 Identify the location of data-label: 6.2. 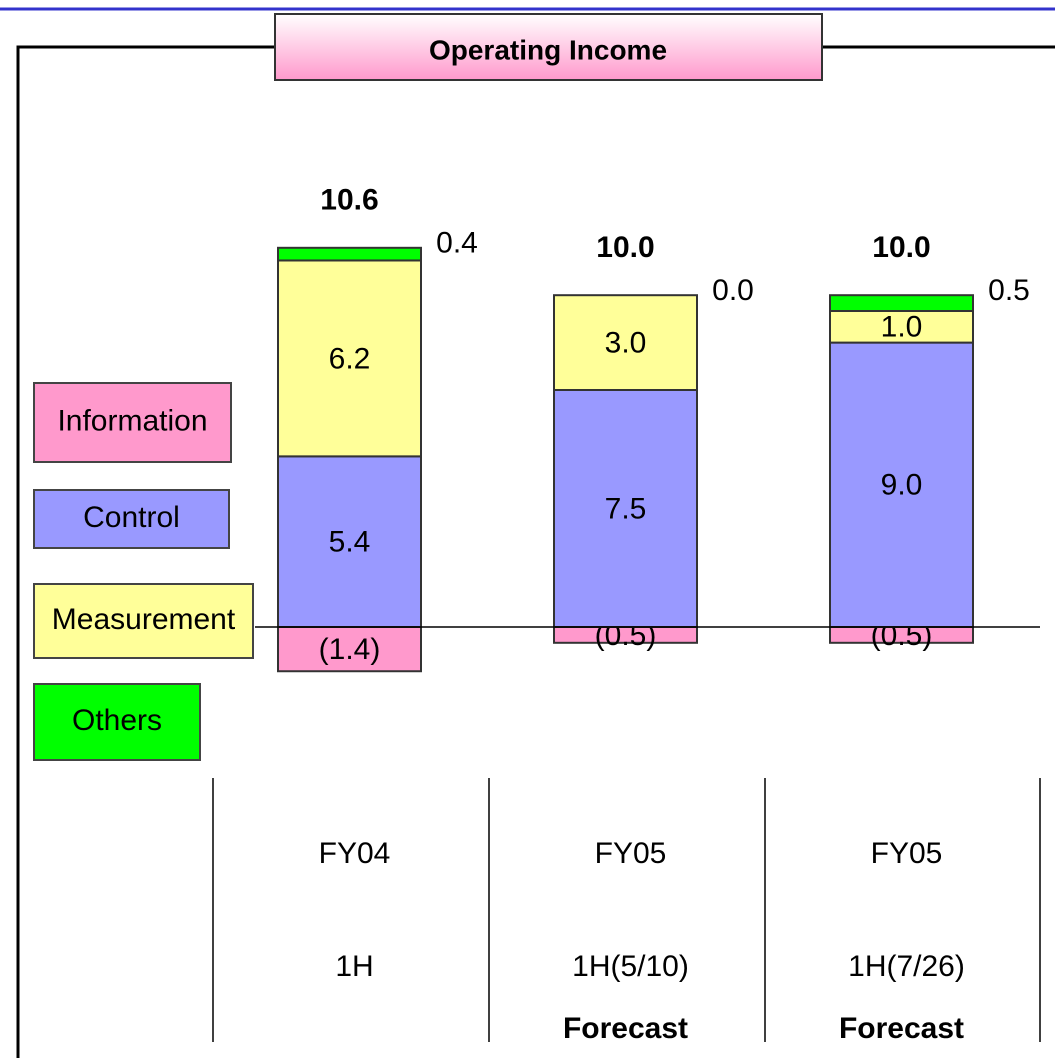
(350, 358).